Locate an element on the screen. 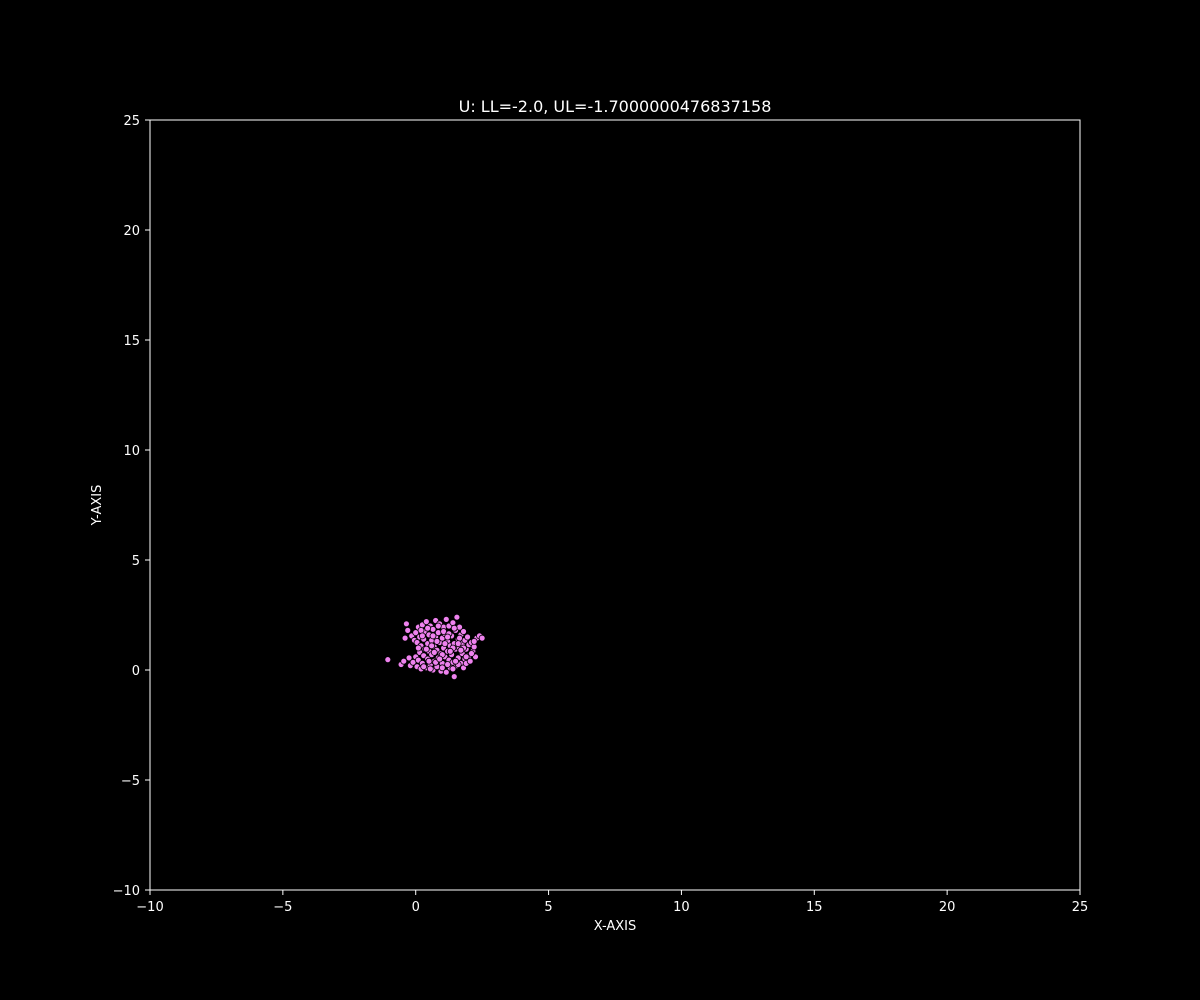 The height and width of the screenshot is (1000, 1200). x-axis: −10 −5 0 5 10 15 20 25 is located at coordinates (612, 902).